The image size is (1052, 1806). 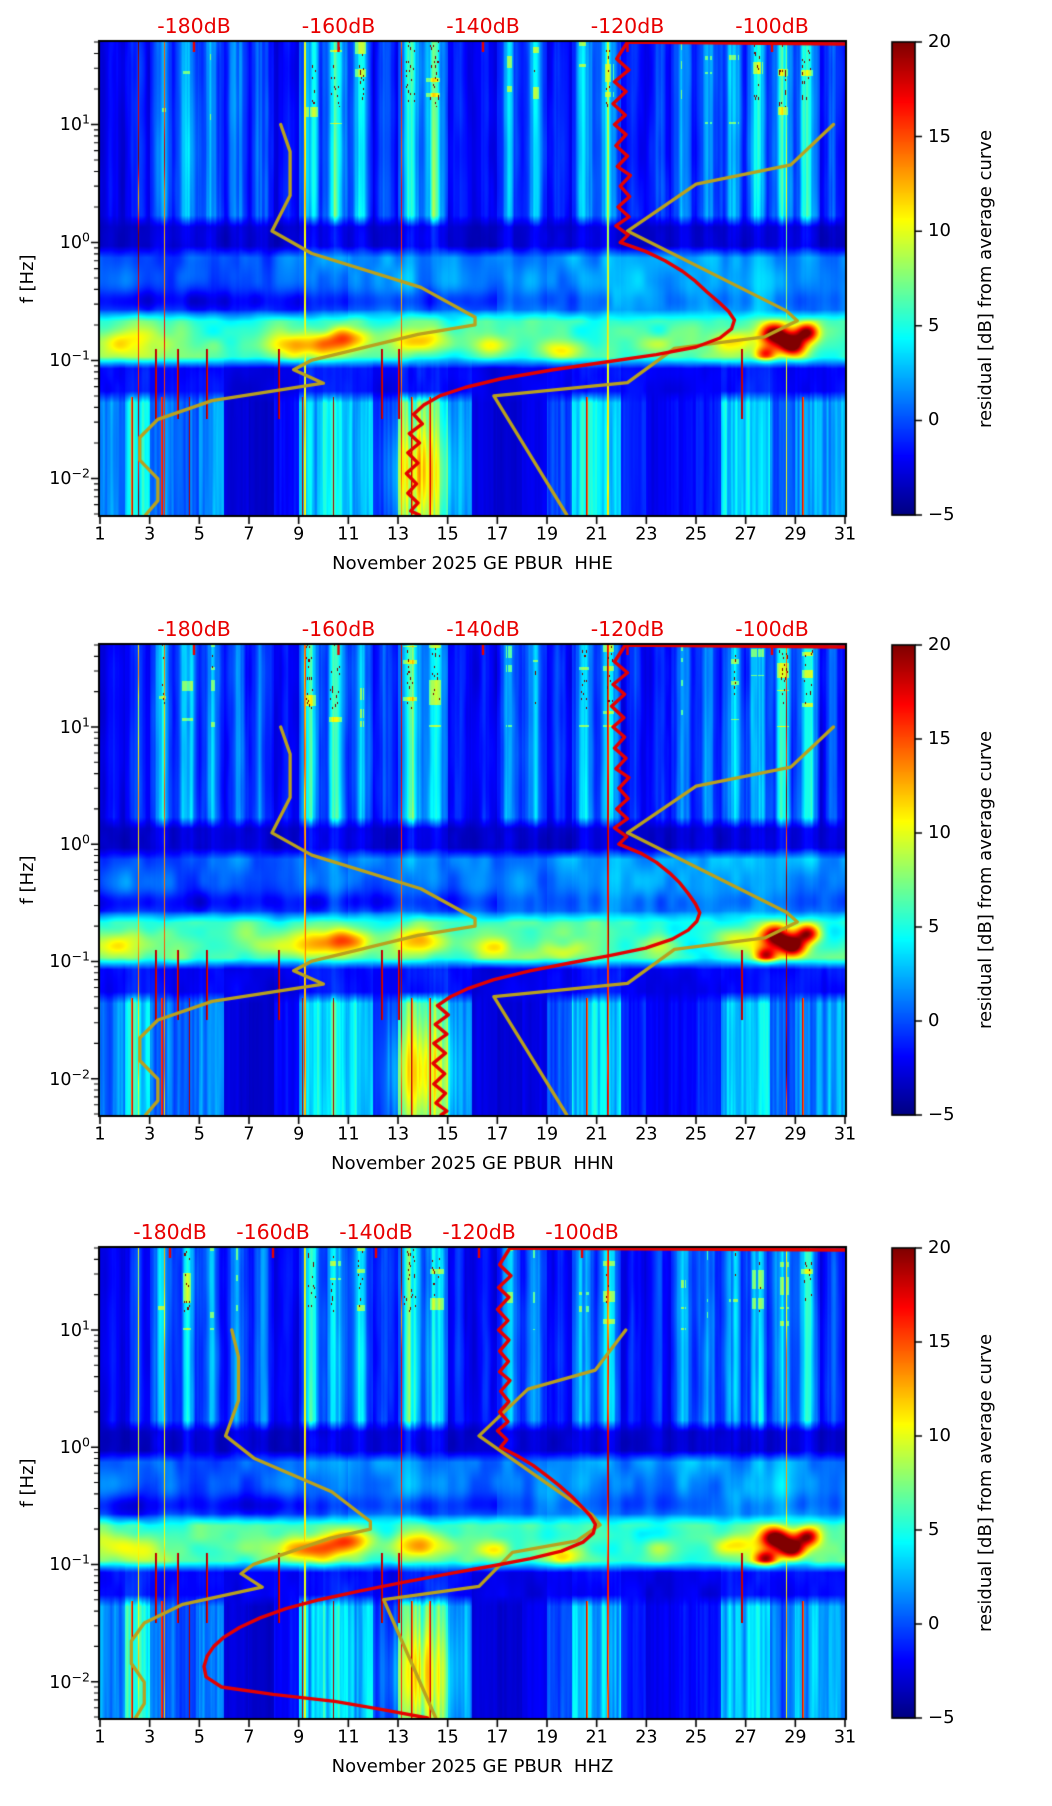 I want to click on x-axis-title: November 2025 GE PBUR HHN, so click(x=472, y=1163).